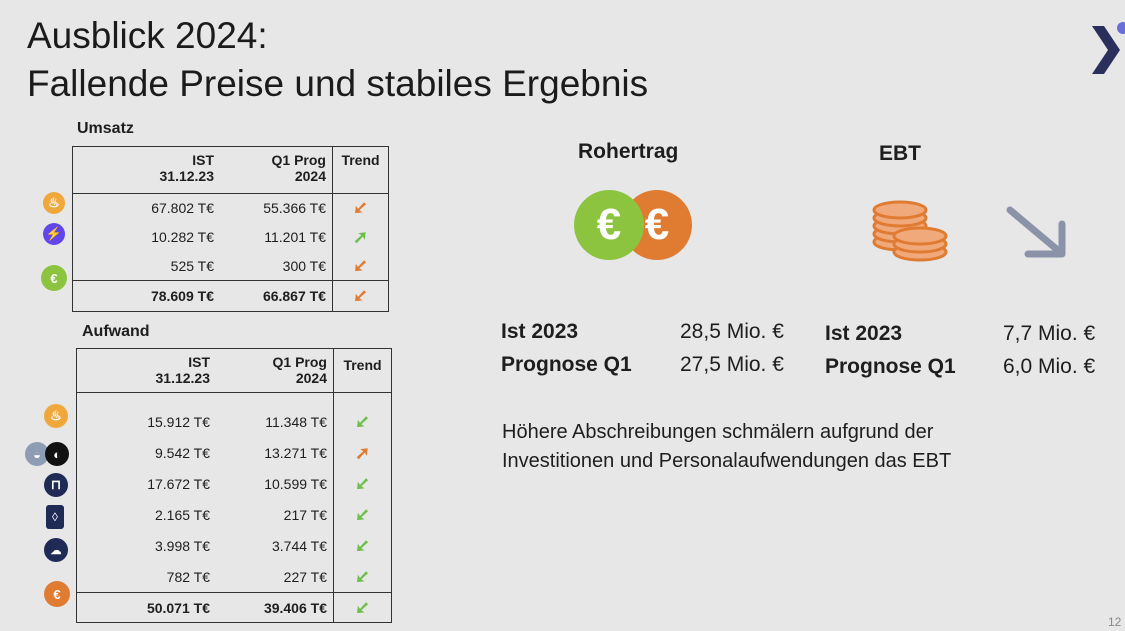  What do you see at coordinates (864, 333) in the screenshot?
I see `ebt-ist-label: Ist 2023` at bounding box center [864, 333].